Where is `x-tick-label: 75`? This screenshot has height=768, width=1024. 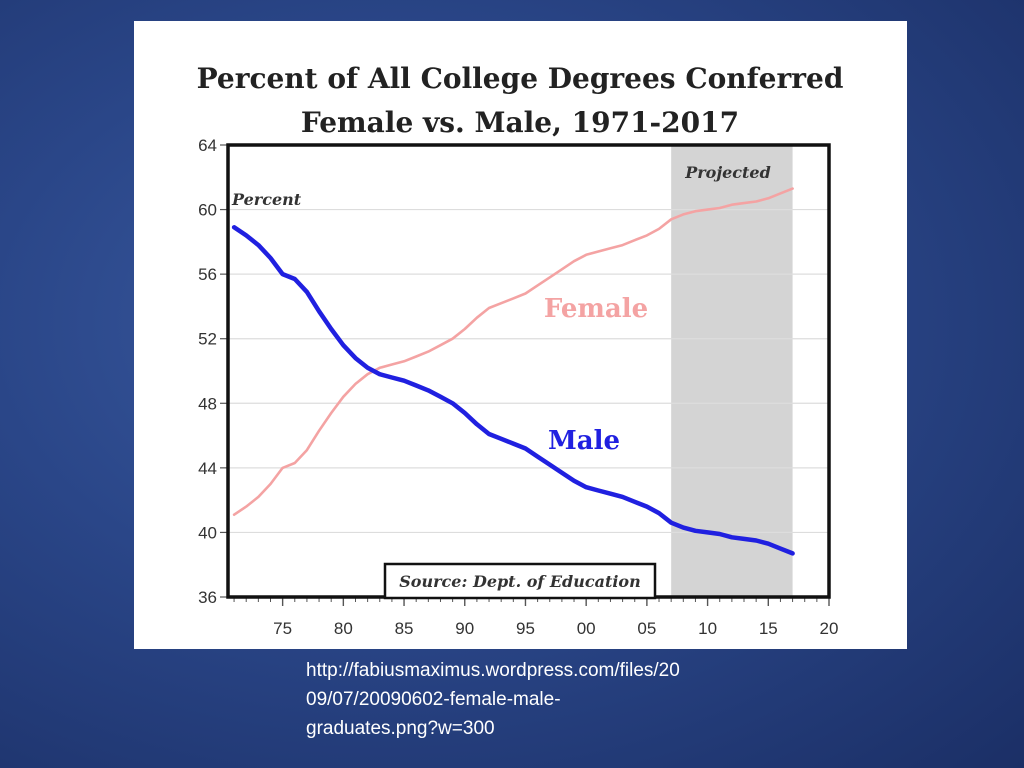
x-tick-label: 75 is located at coordinates (282, 628).